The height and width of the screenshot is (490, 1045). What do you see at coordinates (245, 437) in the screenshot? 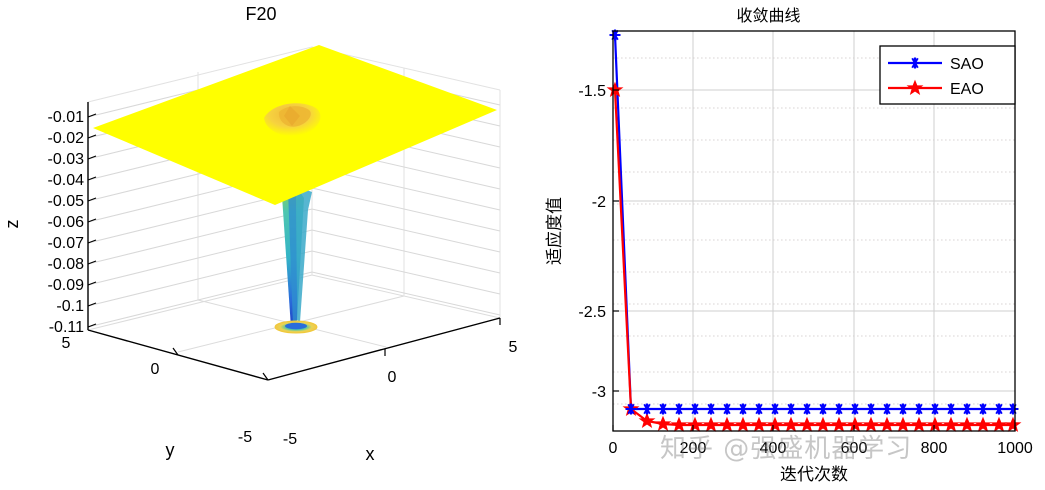
I see `y-tick-label: -5` at bounding box center [245, 437].